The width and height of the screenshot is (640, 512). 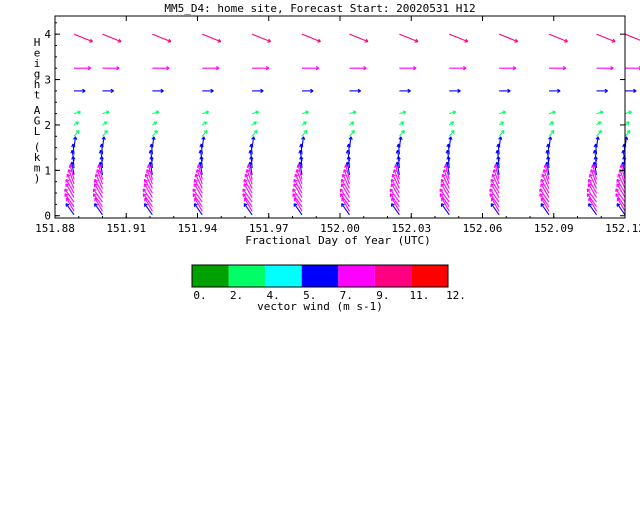 I want to click on colorbar-tick-label: 12., so click(x=456, y=295).